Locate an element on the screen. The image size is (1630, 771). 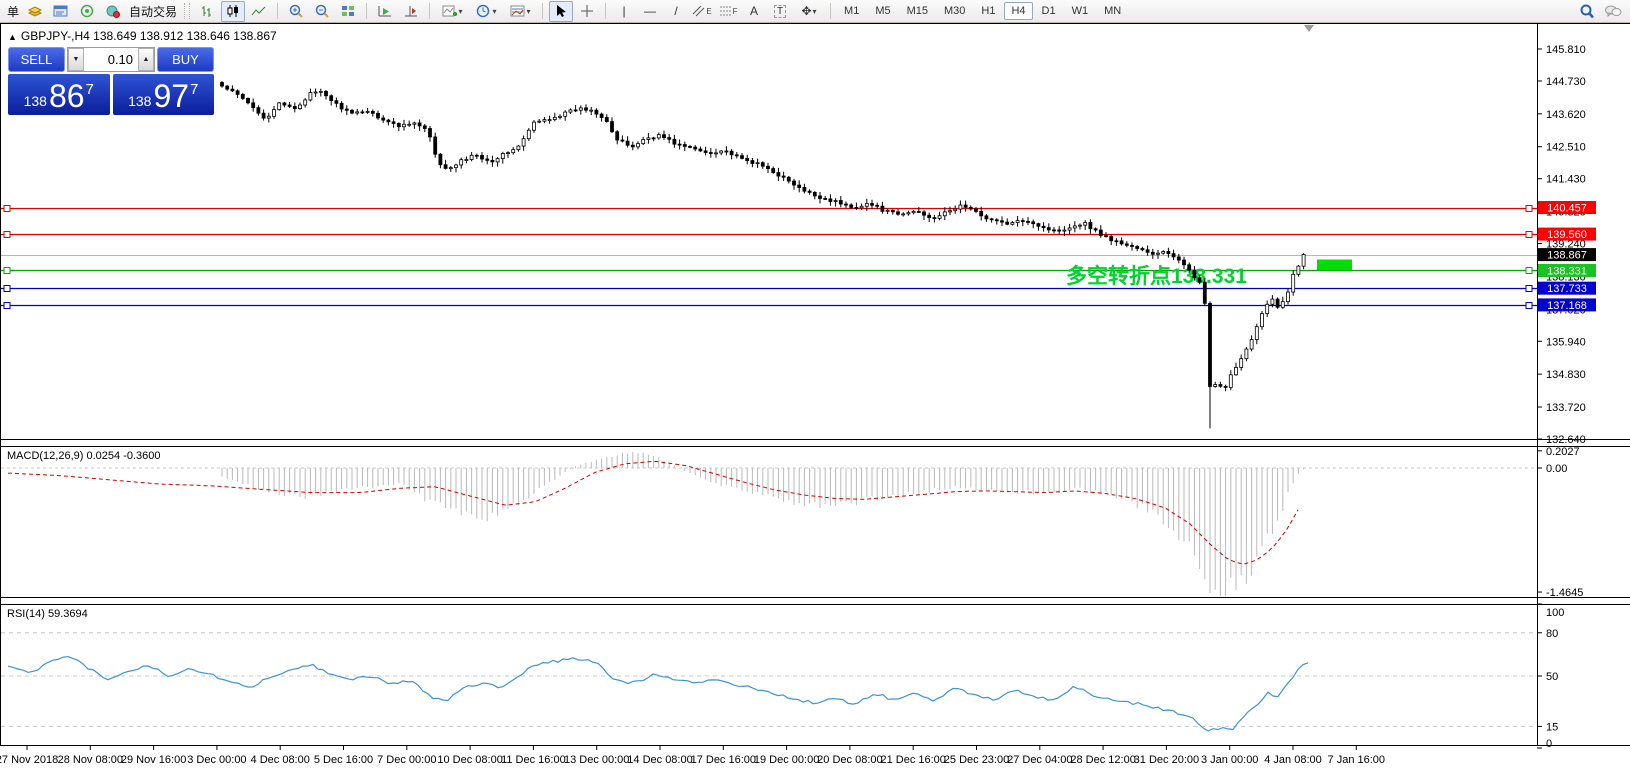
rsi-axis-label: 0 is located at coordinates (1549, 744).